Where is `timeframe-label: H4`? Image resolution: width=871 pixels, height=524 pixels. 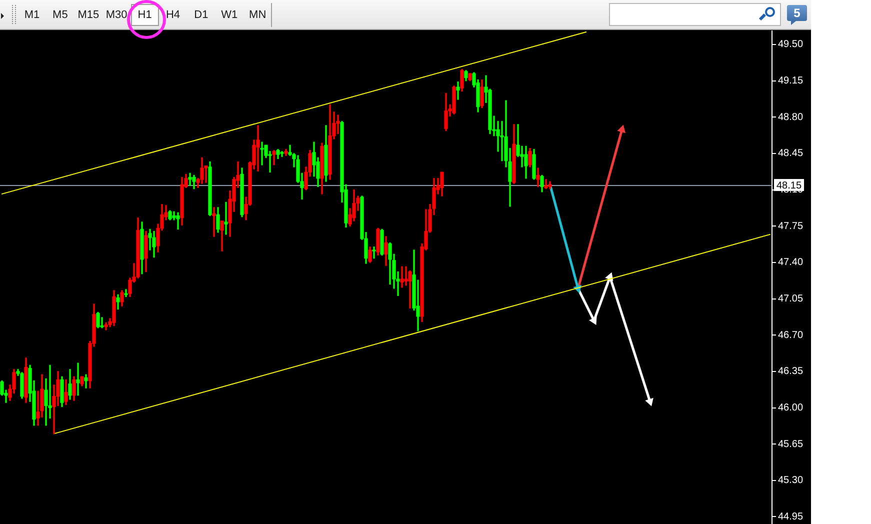
timeframe-label: H4 is located at coordinates (173, 15).